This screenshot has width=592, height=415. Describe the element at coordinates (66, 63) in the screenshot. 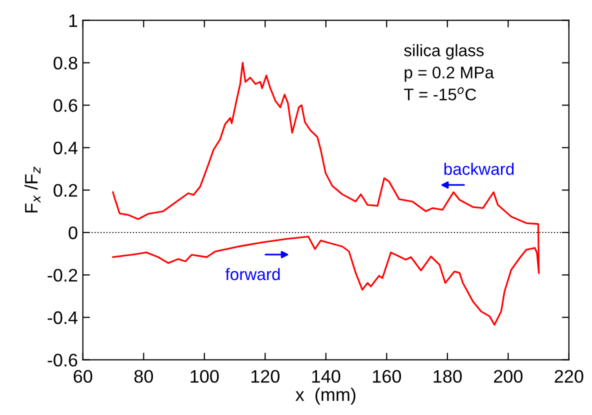

I see `y-tick-label: 0.8` at that location.